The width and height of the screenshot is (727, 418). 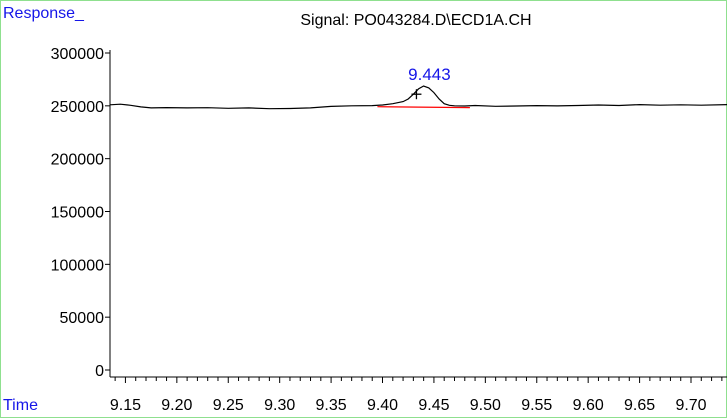 What do you see at coordinates (485, 405) in the screenshot?
I see `x-tick-label: 9.50` at bounding box center [485, 405].